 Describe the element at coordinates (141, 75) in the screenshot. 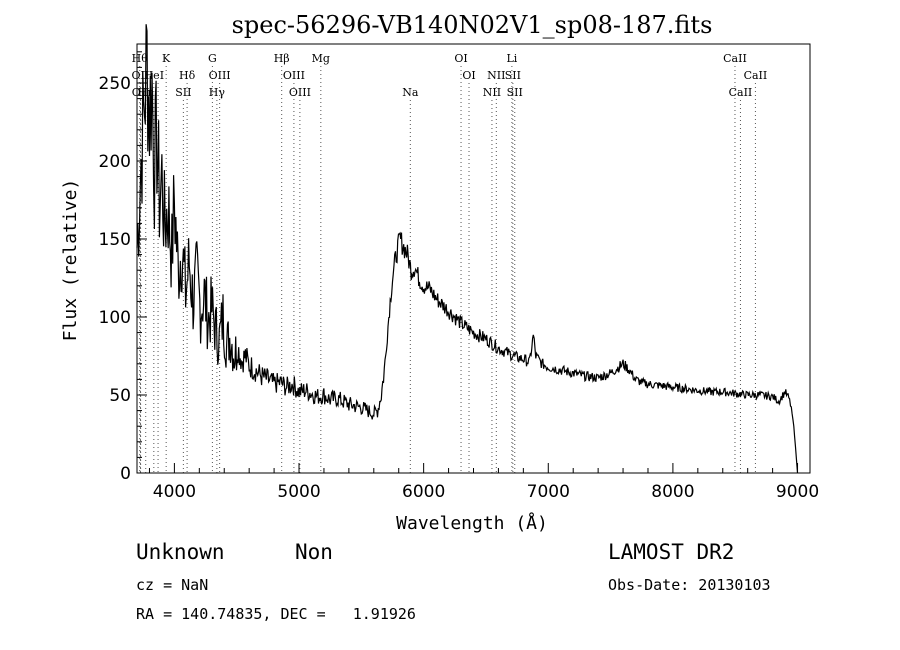

I see `line-marker-label: OII` at that location.